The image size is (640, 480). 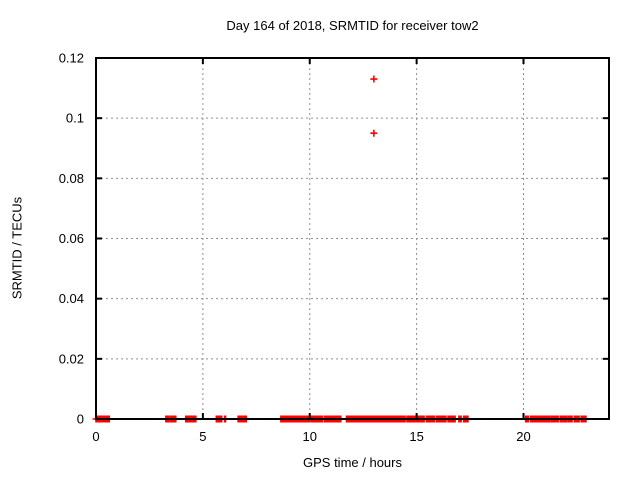 What do you see at coordinates (95, 436) in the screenshot?
I see `x-tick-label: 0` at bounding box center [95, 436].